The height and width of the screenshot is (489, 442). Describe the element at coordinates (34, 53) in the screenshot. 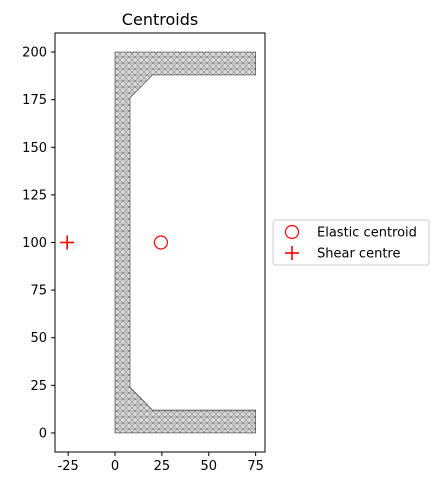

I see `y-tick-label: 200` at that location.